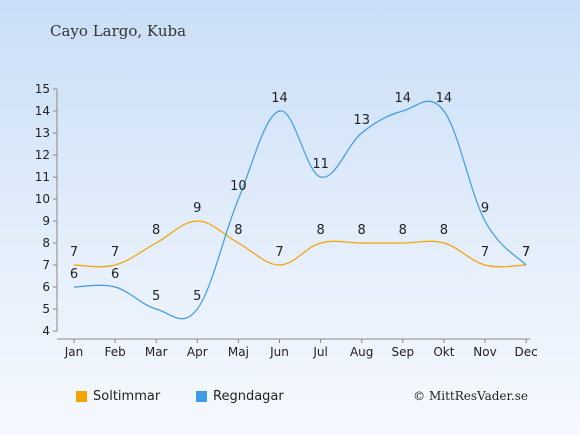 The width and height of the screenshot is (580, 435). What do you see at coordinates (197, 352) in the screenshot?
I see `x-tick-label: Apr` at bounding box center [197, 352].